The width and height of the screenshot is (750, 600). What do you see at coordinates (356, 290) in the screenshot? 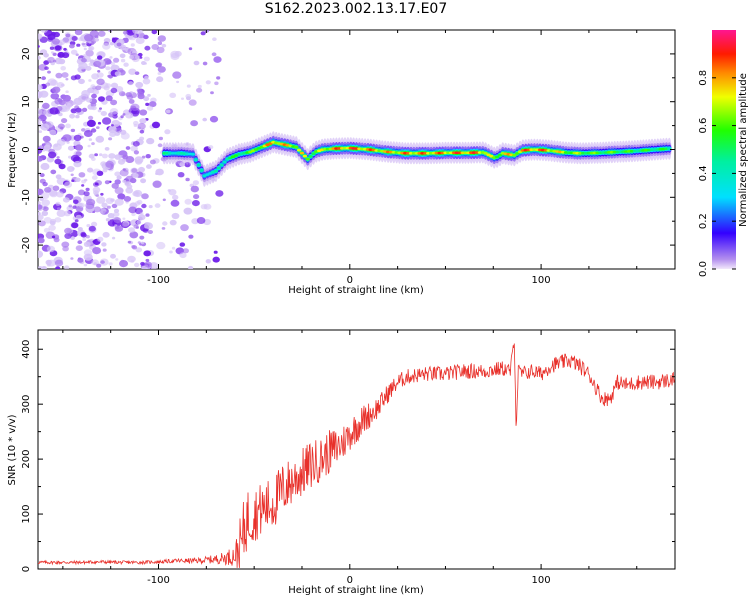
I see `top-x-axis-label: Height of straight line (km)` at bounding box center [356, 290].